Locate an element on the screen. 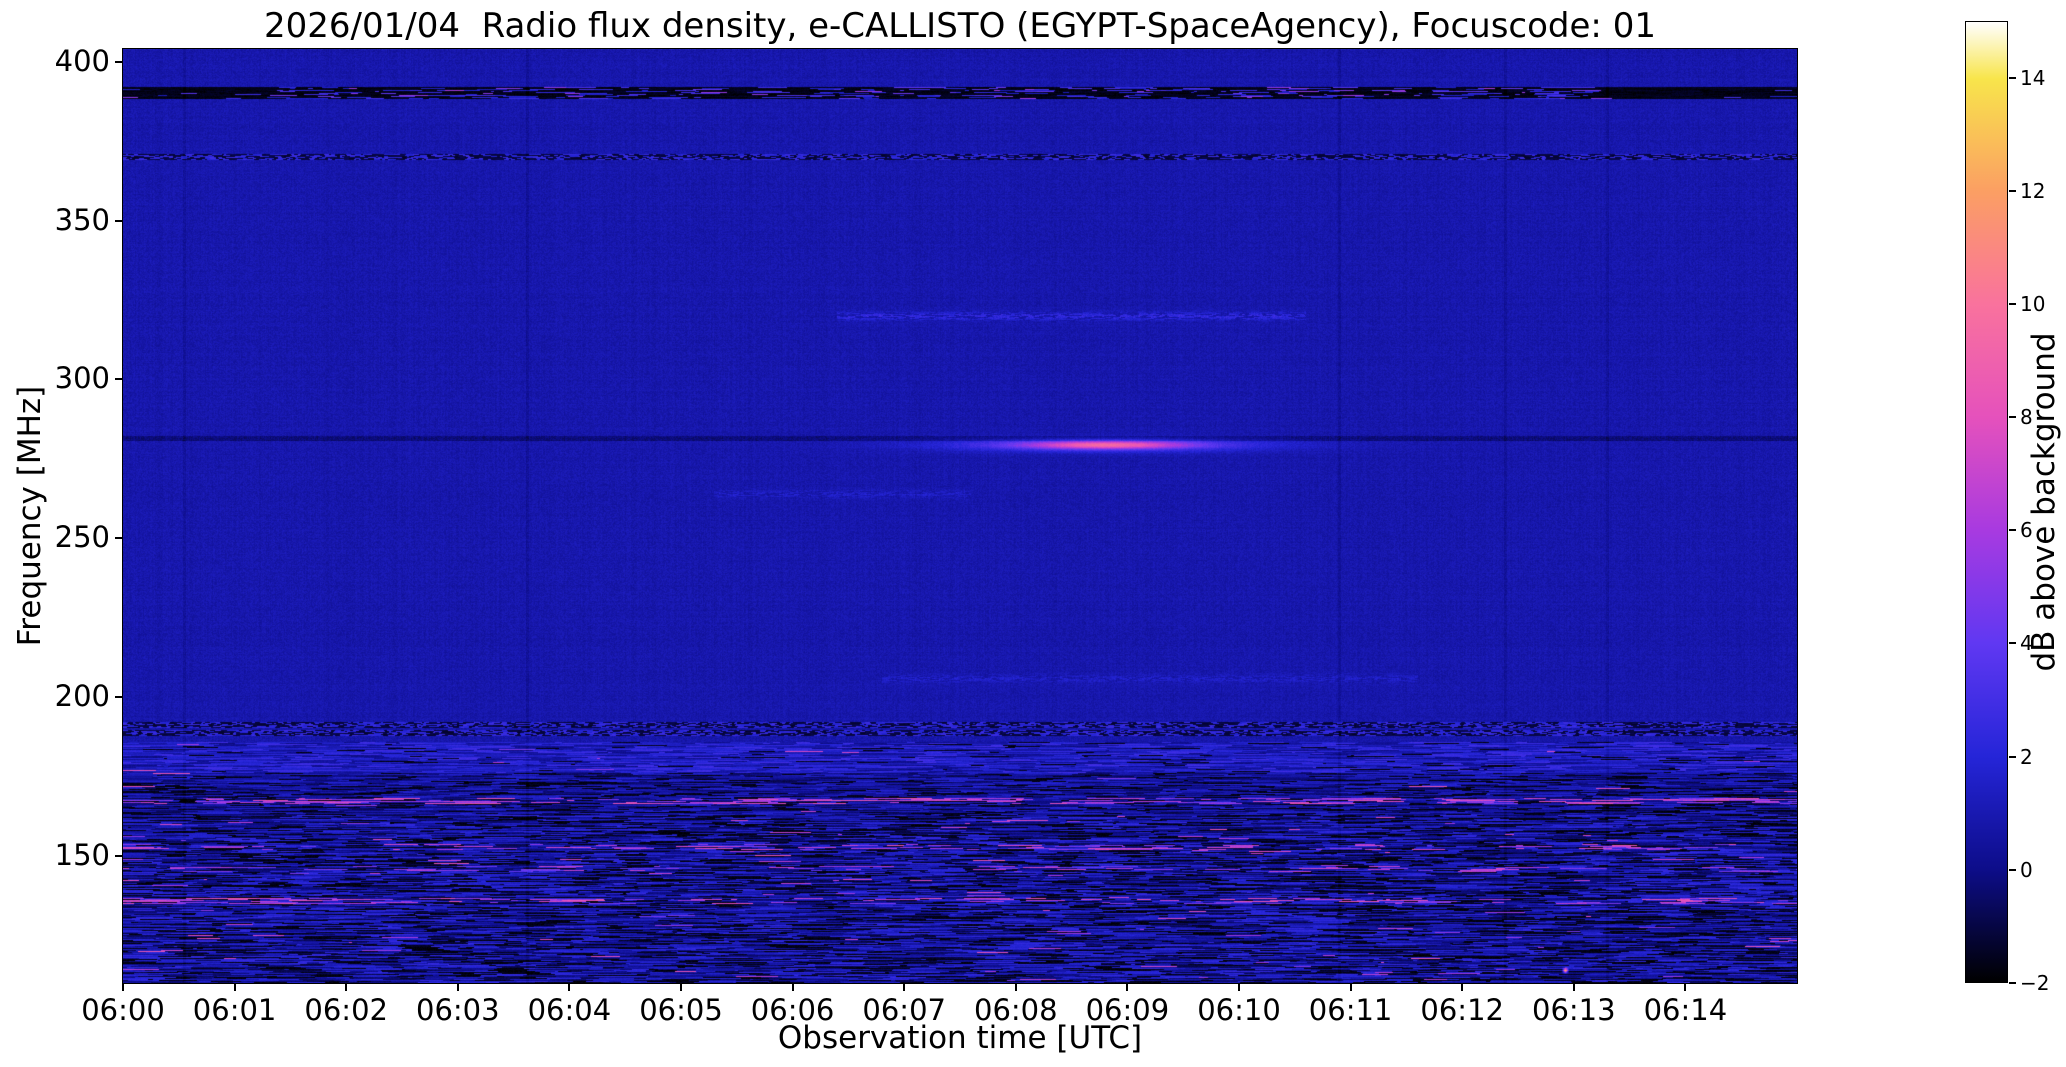  x-tick-label: 06:03 is located at coordinates (458, 1010).